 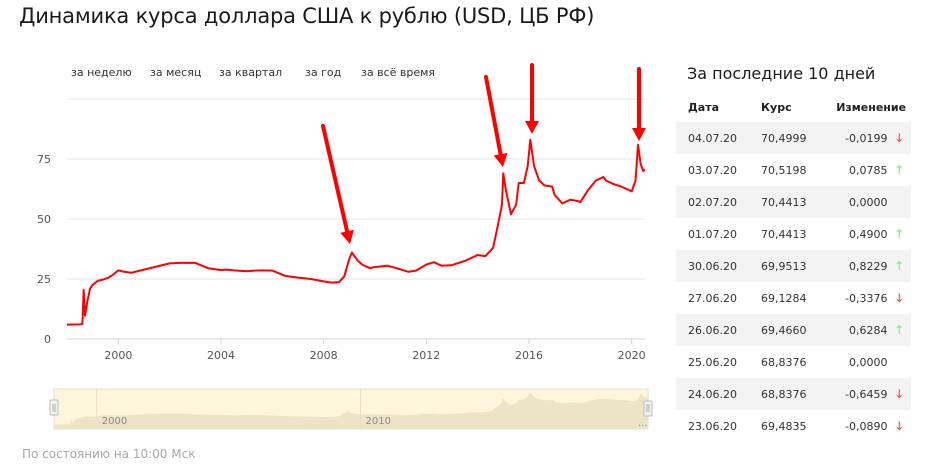 What do you see at coordinates (868, 234) in the screenshot?
I see `change-cell: 0,4900` at bounding box center [868, 234].